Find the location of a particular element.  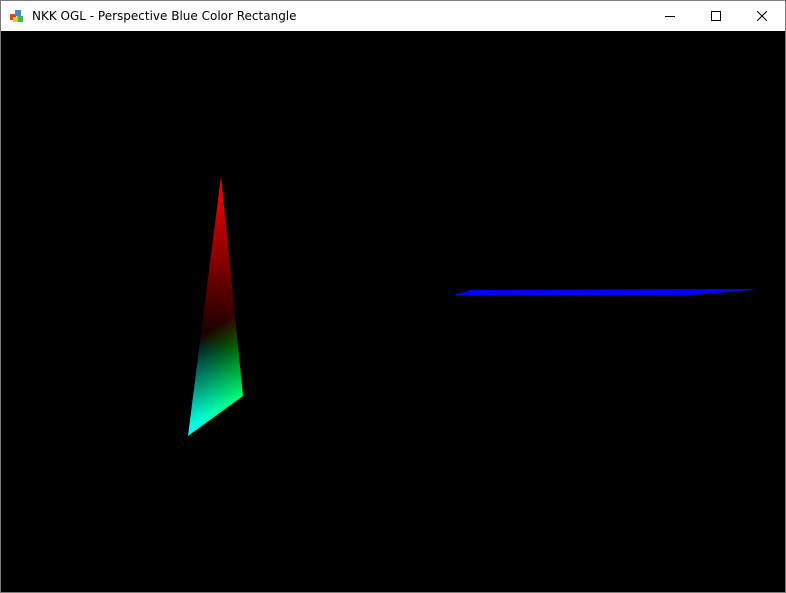

minimize-icon is located at coordinates (670, 16).